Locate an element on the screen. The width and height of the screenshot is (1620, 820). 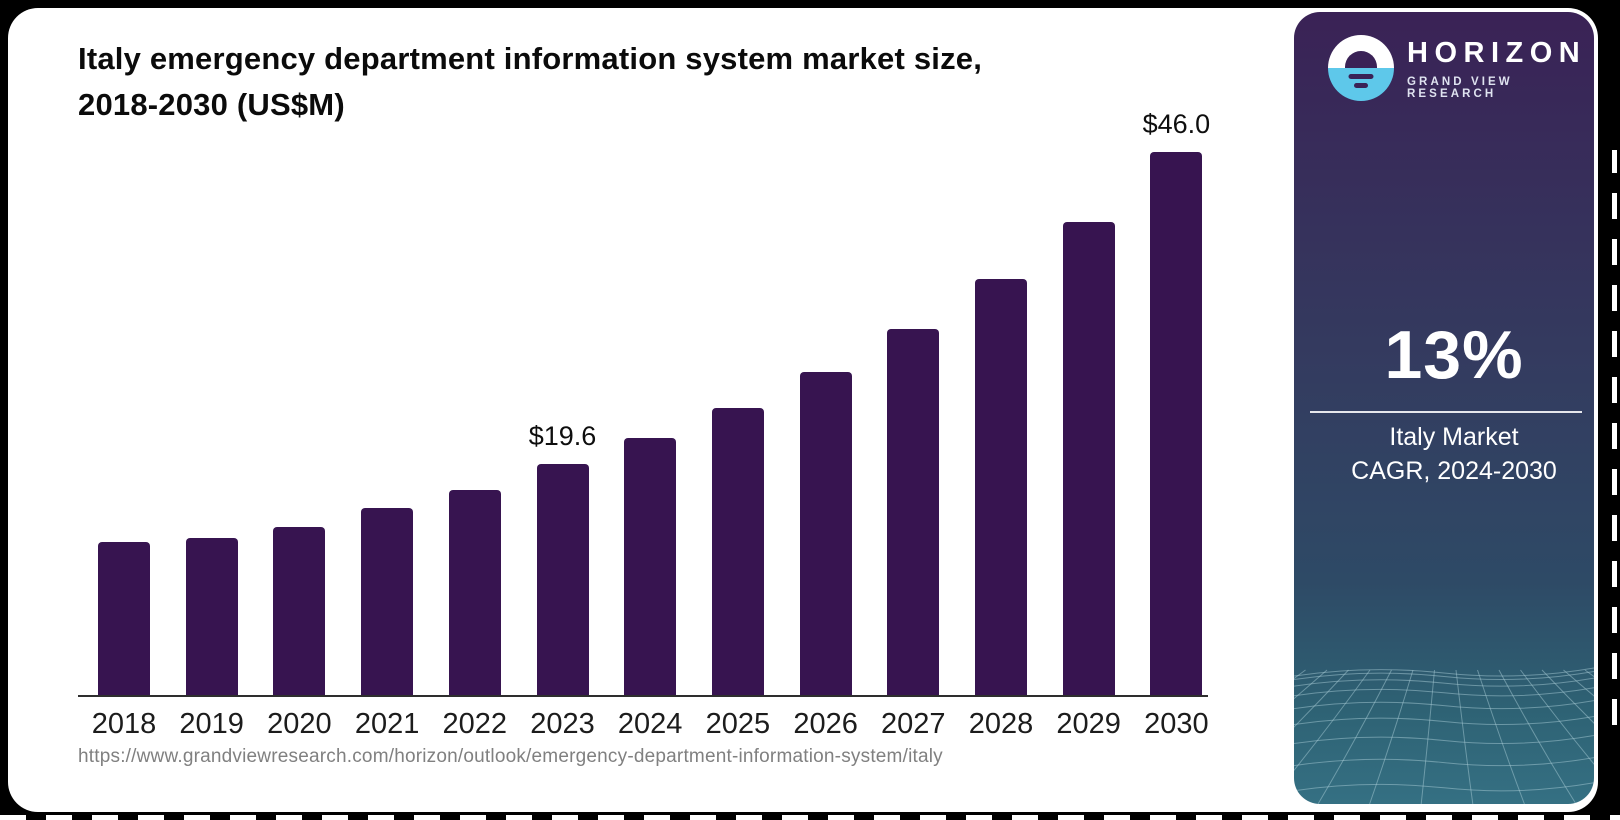
bar-value-label-2023: $19.6 is located at coordinates (562, 436).